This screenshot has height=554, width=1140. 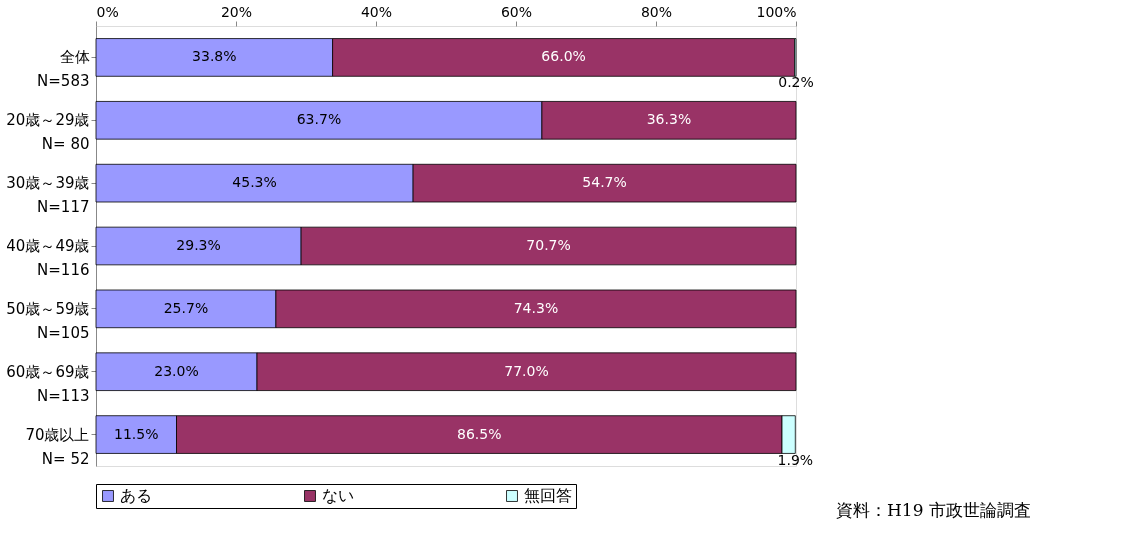 What do you see at coordinates (236, 11) in the screenshot?
I see `x-tick-label: 20%` at bounding box center [236, 11].